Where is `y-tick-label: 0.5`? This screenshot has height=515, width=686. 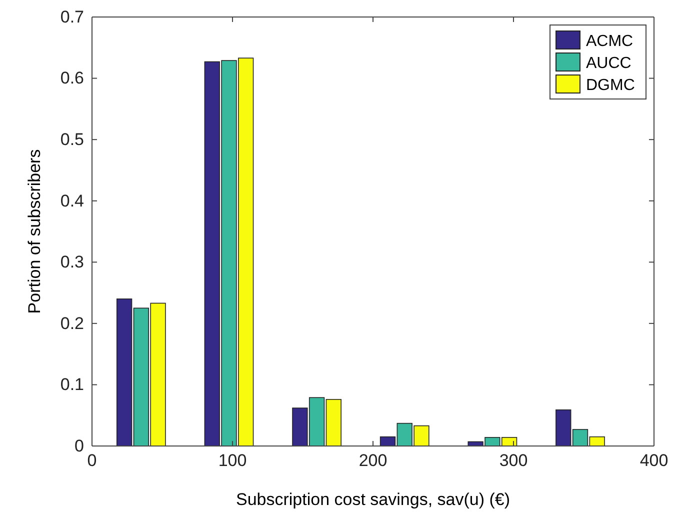 y-tick-label: 0.5 is located at coordinates (72, 140).